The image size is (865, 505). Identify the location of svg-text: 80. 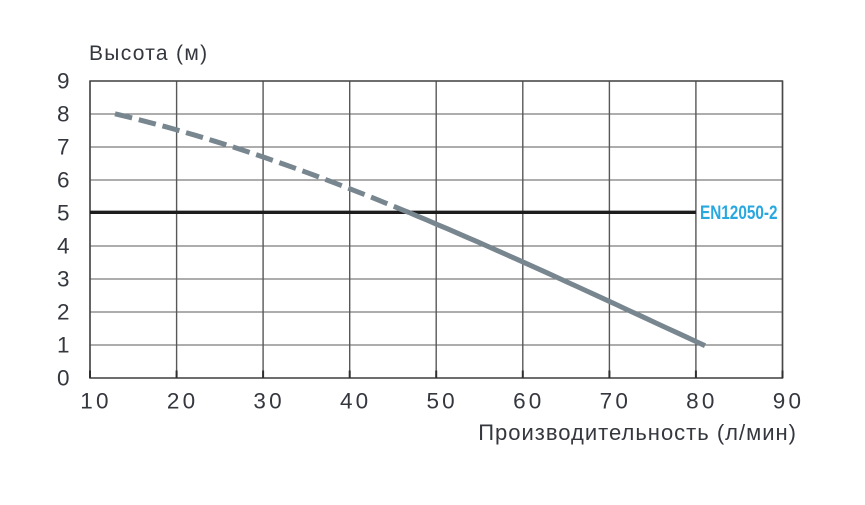
(701, 400).